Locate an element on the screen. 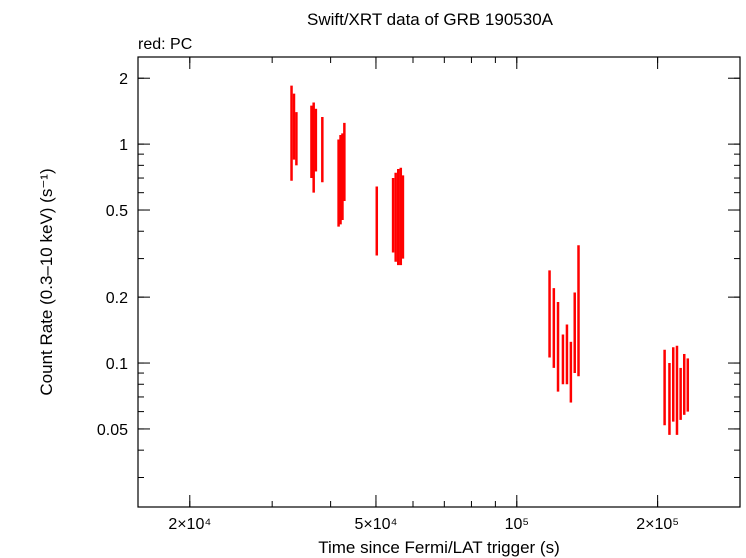  chart-title: Swift/XRT data of GRB 190530A is located at coordinates (430, 19).